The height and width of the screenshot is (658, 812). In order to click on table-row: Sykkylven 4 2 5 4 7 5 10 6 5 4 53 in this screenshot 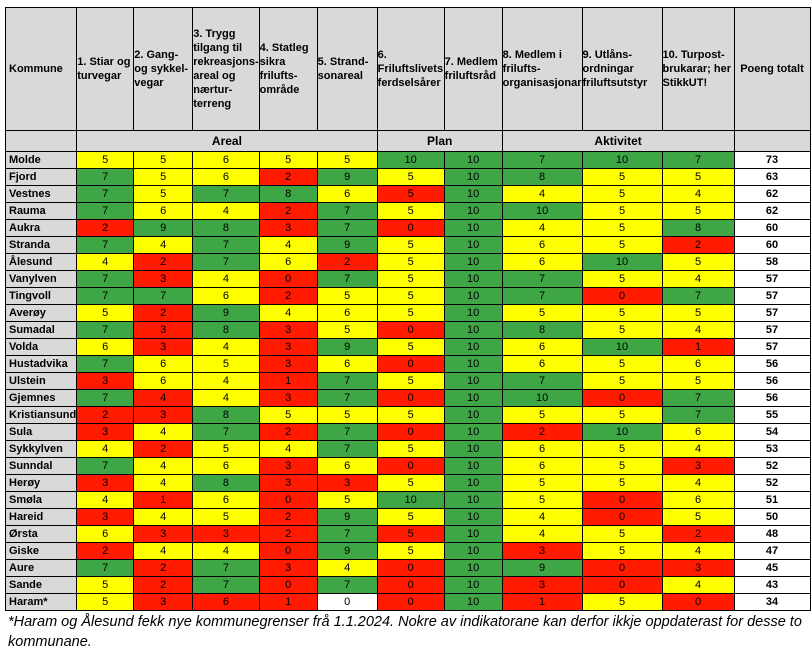, I will do `click(407, 449)`.